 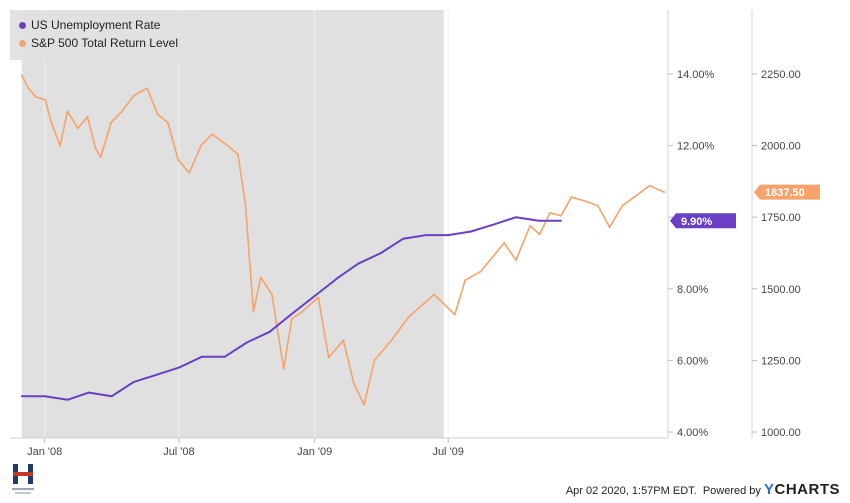 I want to click on y-right-tick-label: 2000.00, so click(x=781, y=147).